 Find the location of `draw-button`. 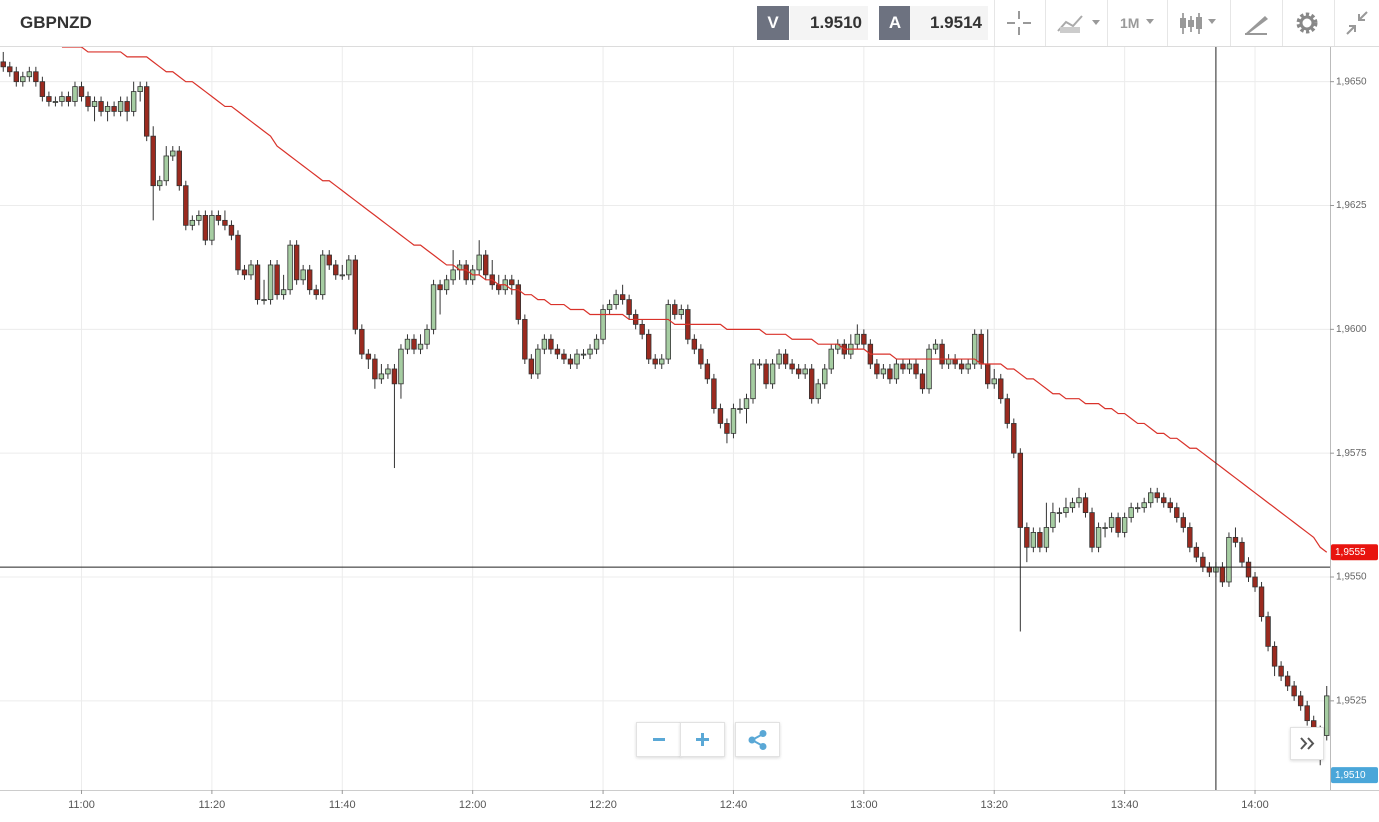

draw-button is located at coordinates (1255, 23).